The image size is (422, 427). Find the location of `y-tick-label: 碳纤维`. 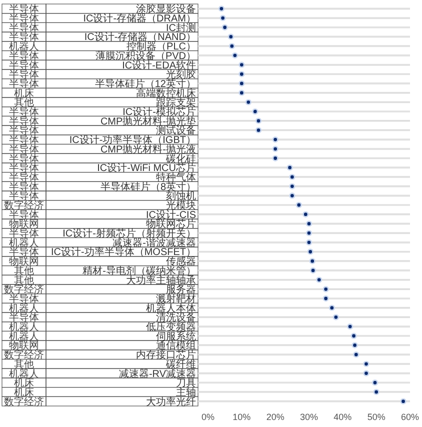

y-tick-label: 碳纤维 is located at coordinates (180, 364).